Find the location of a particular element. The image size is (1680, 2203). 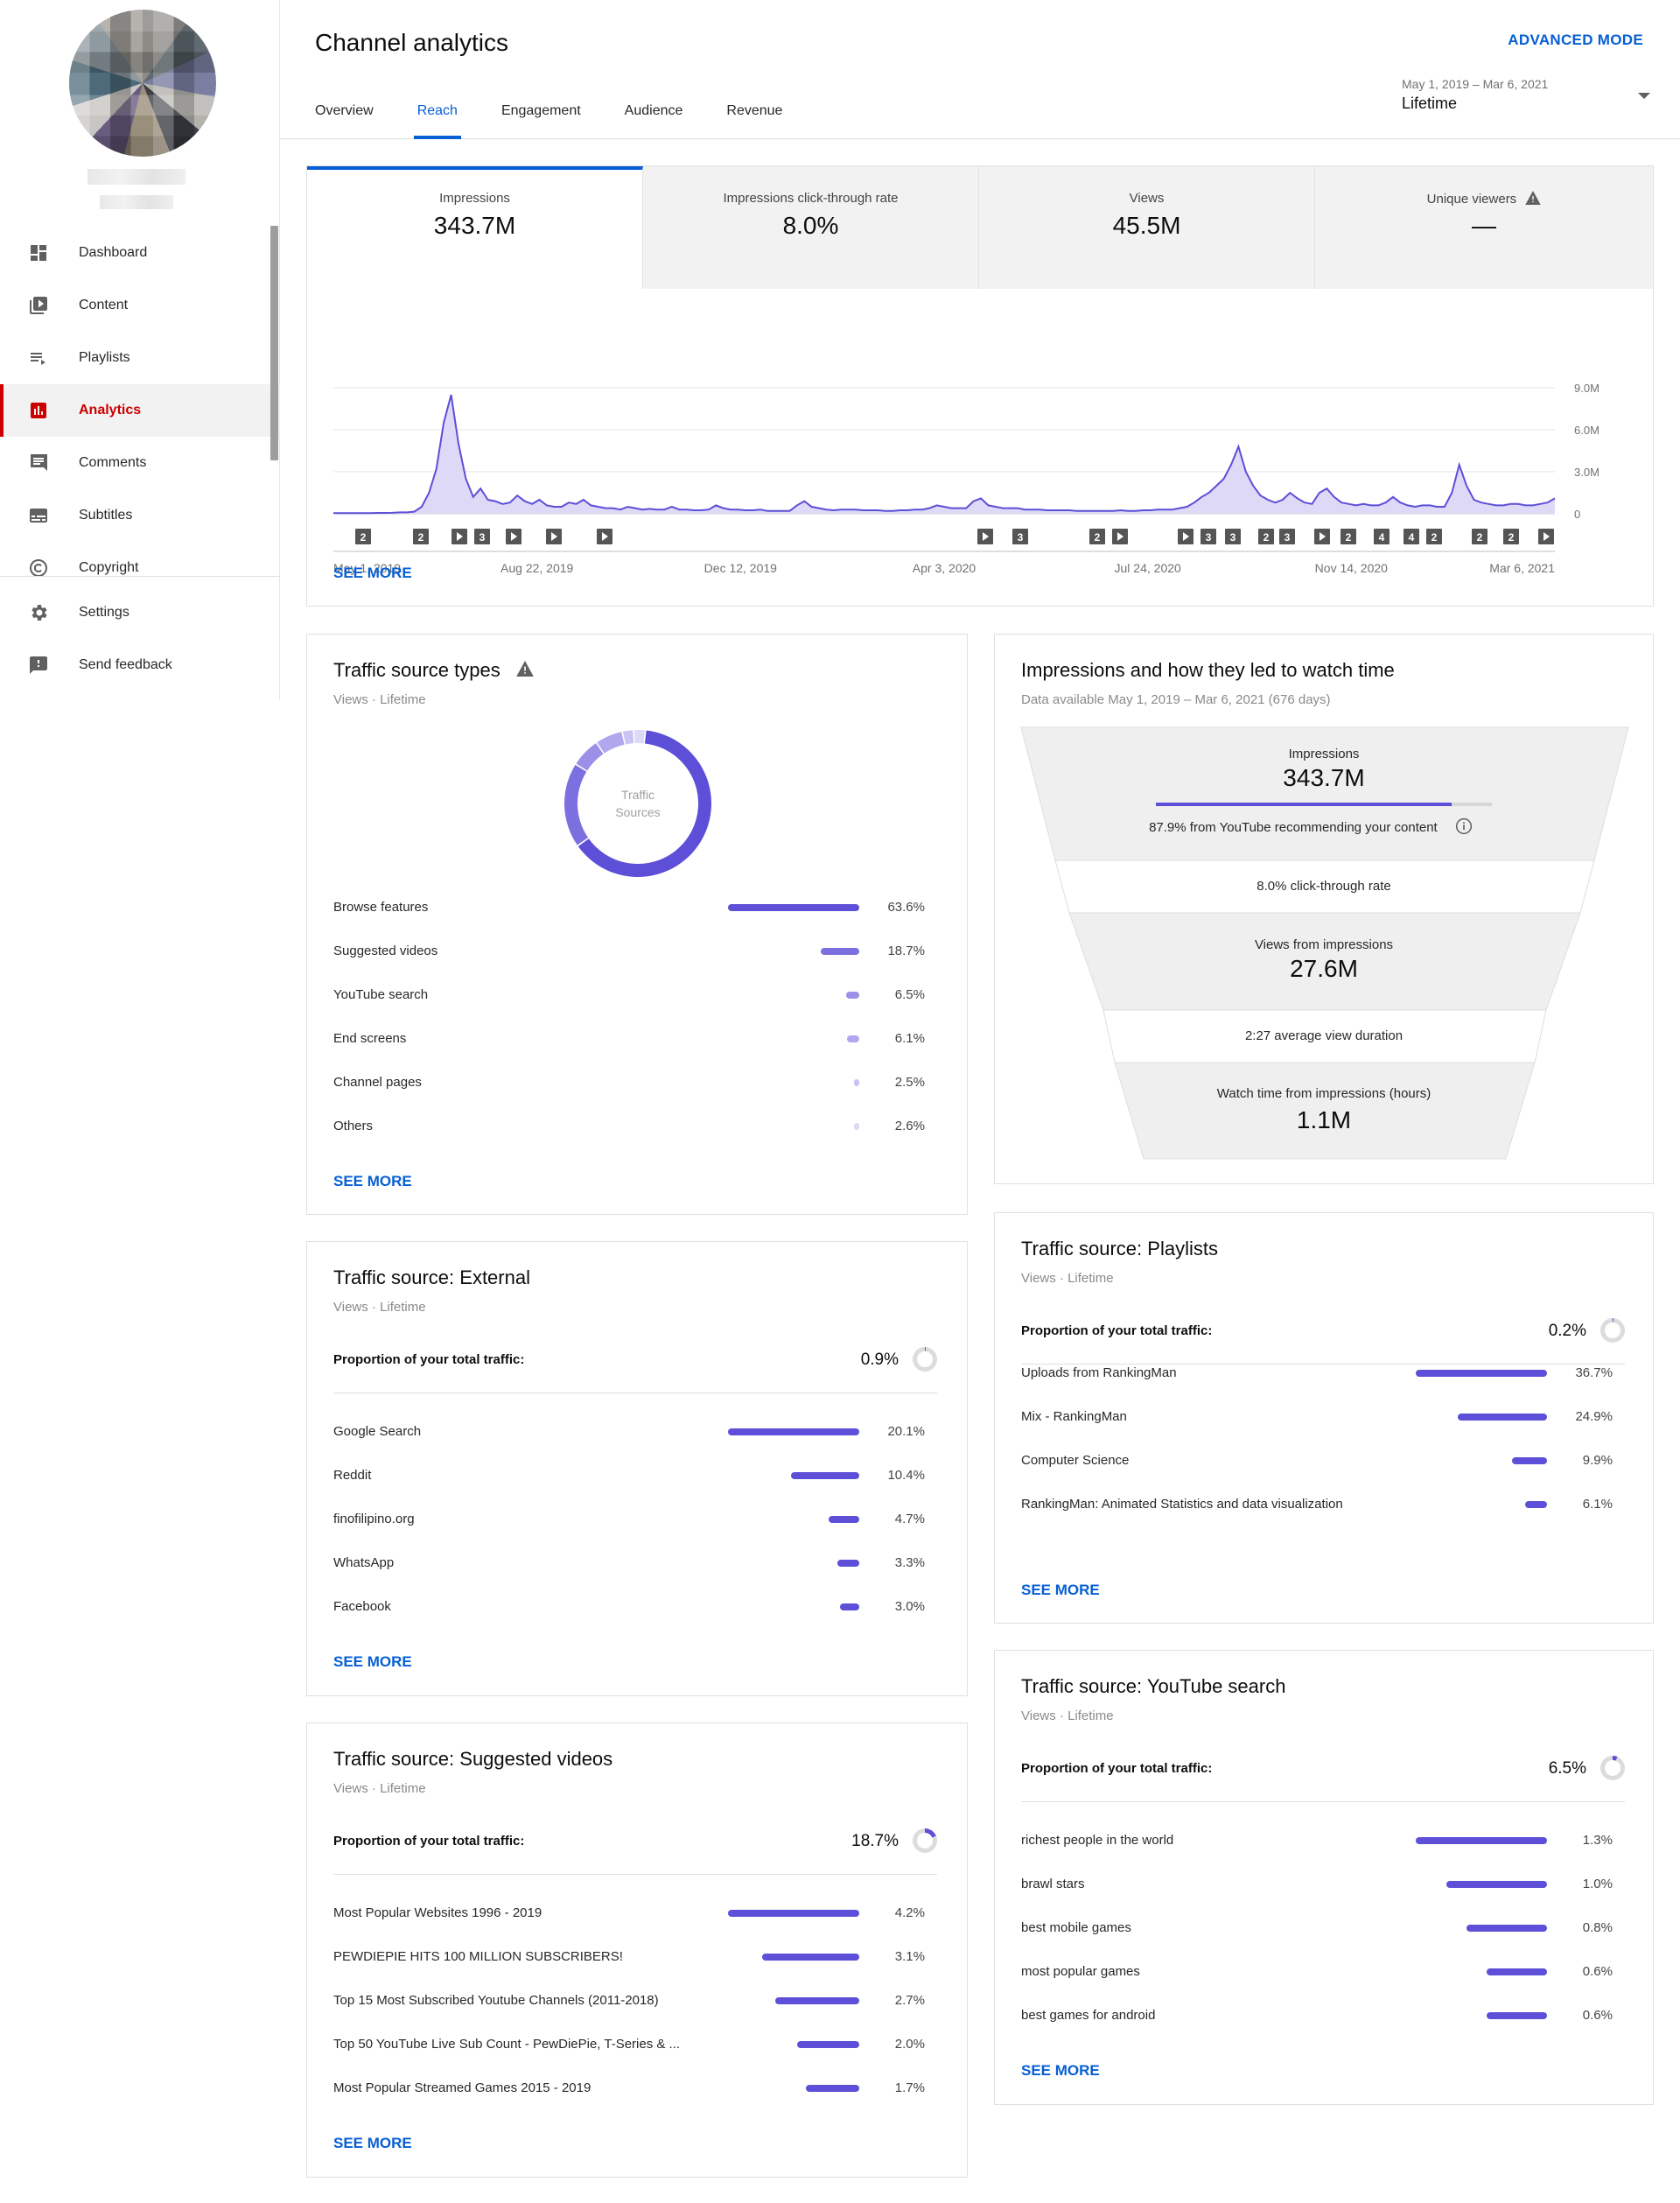

donut-center-label: Traffic Sources is located at coordinates (638, 803).